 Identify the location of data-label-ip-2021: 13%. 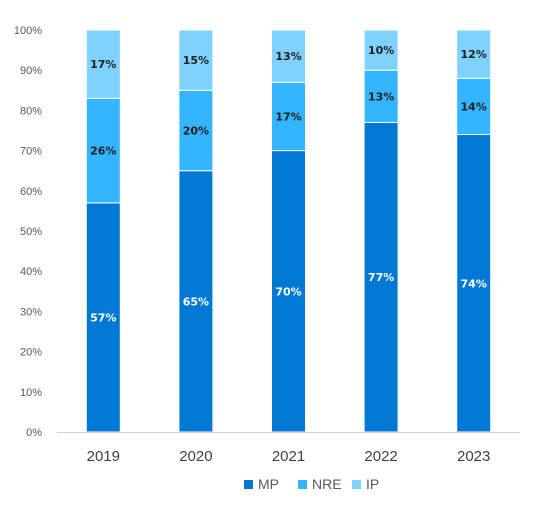
(288, 56).